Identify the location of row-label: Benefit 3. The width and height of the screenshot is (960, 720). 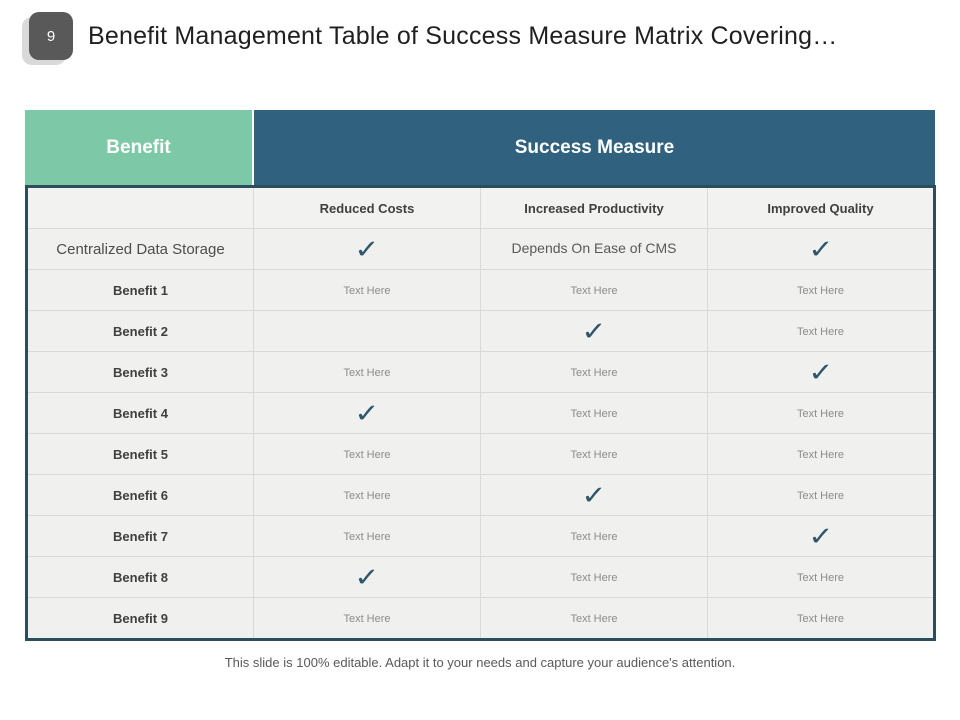
(140, 372).